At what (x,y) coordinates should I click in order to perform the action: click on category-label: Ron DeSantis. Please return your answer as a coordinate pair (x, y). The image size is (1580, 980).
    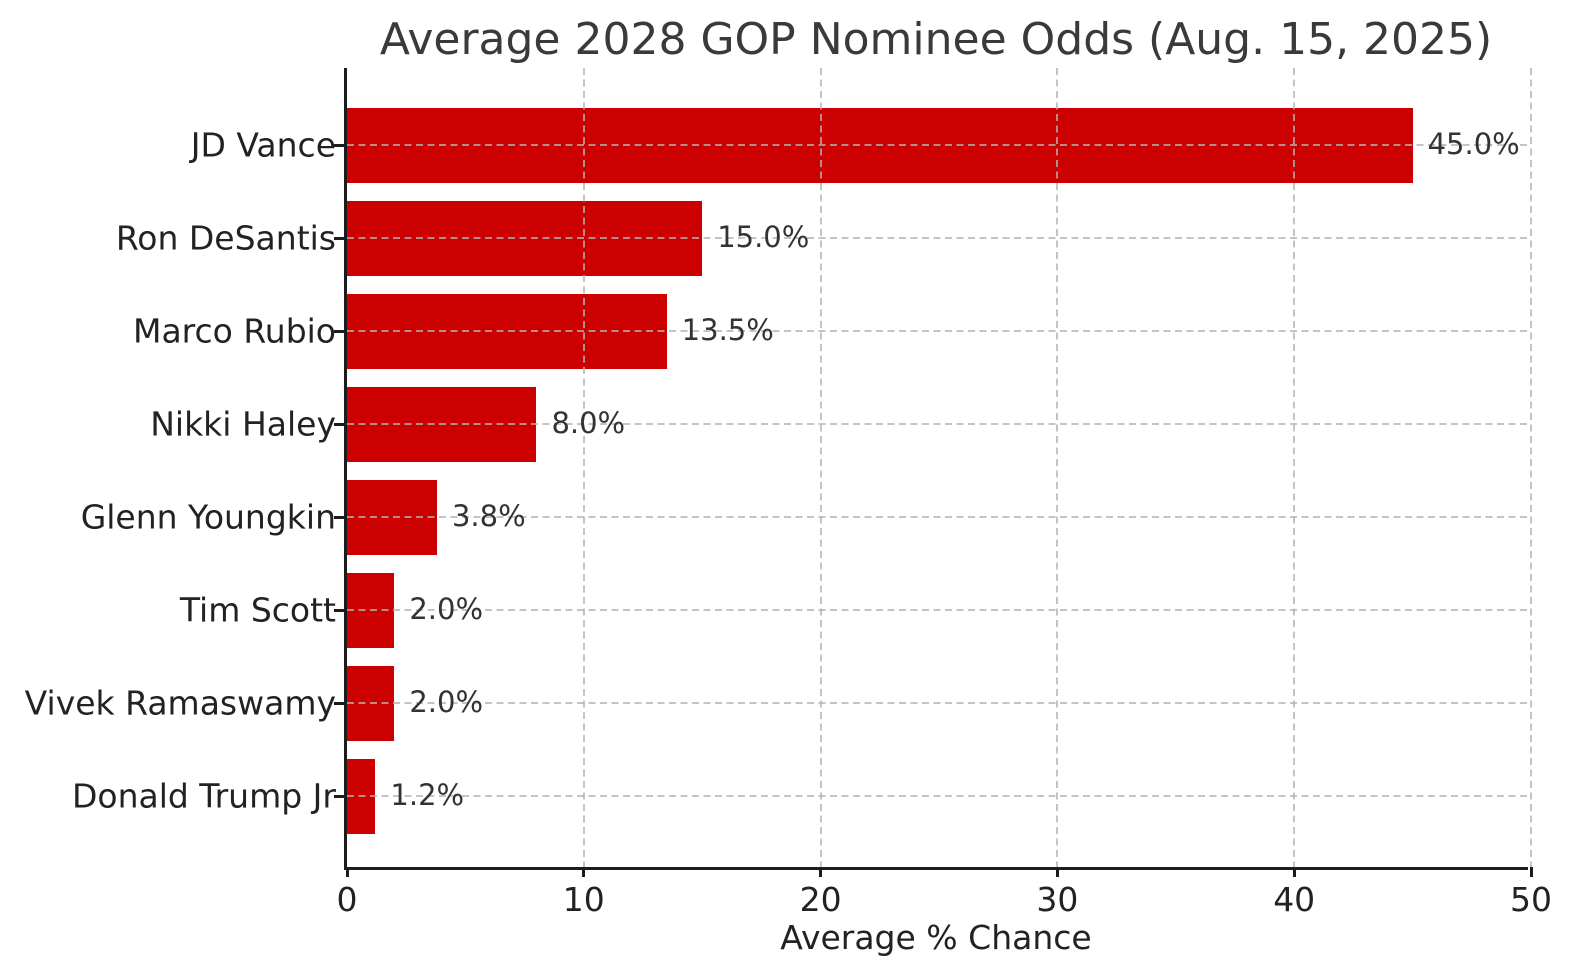
    Looking at the image, I should click on (225, 238).